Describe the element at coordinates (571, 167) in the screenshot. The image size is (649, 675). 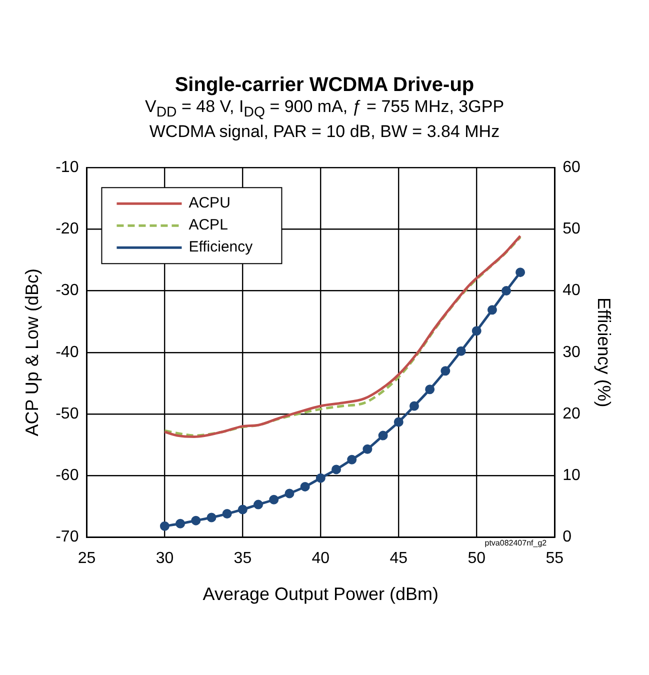
I see `y2-tick-label: 60` at that location.